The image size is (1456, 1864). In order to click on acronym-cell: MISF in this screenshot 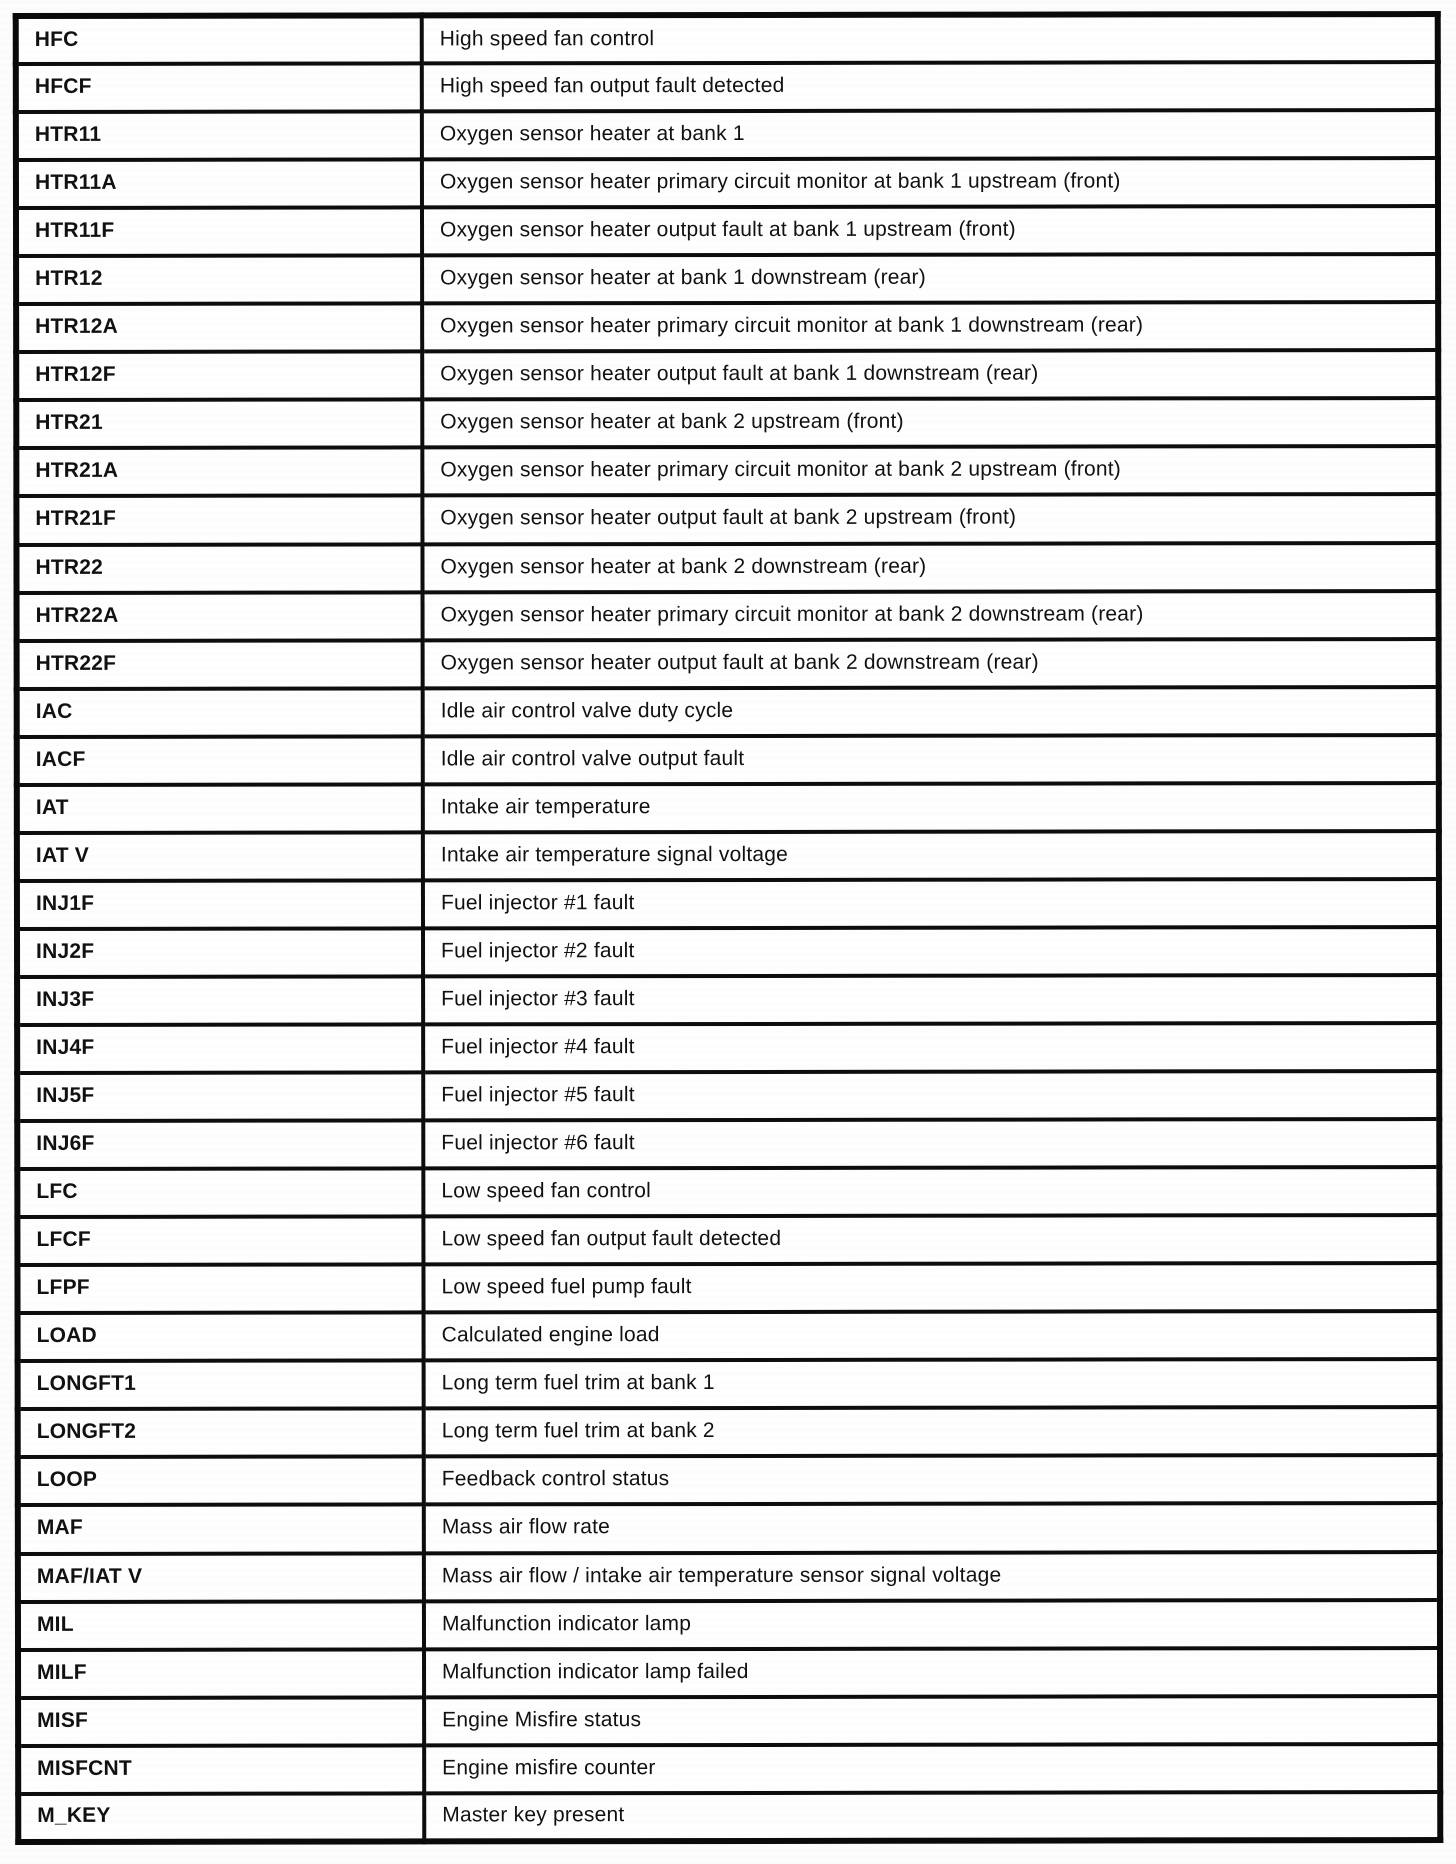, I will do `click(221, 1721)`.